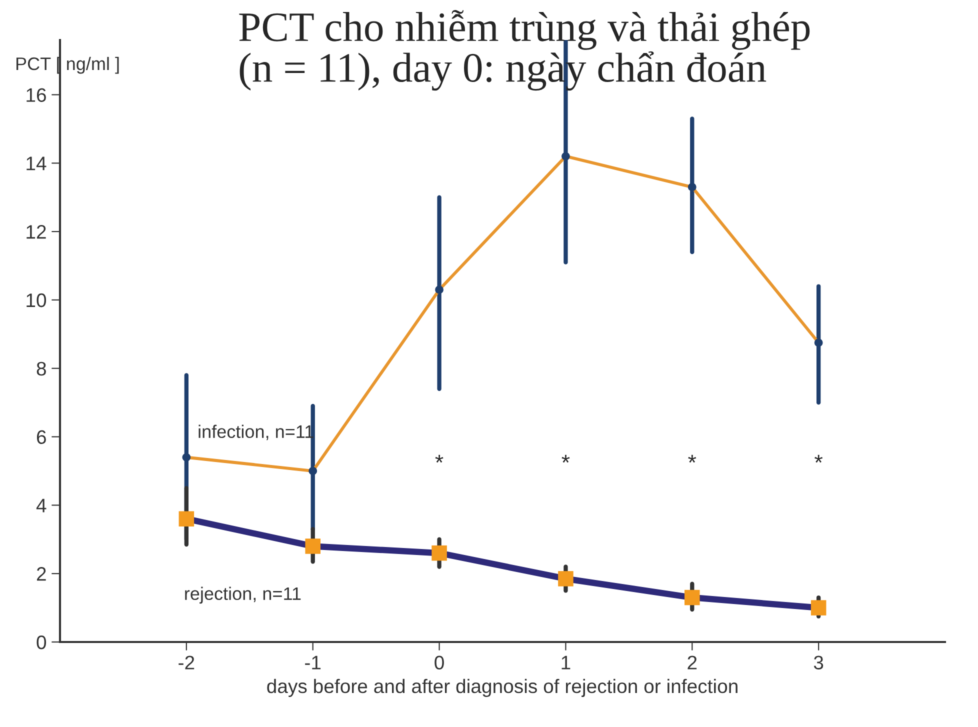 The height and width of the screenshot is (727, 978). I want to click on y-tick-label: 4, so click(41, 505).